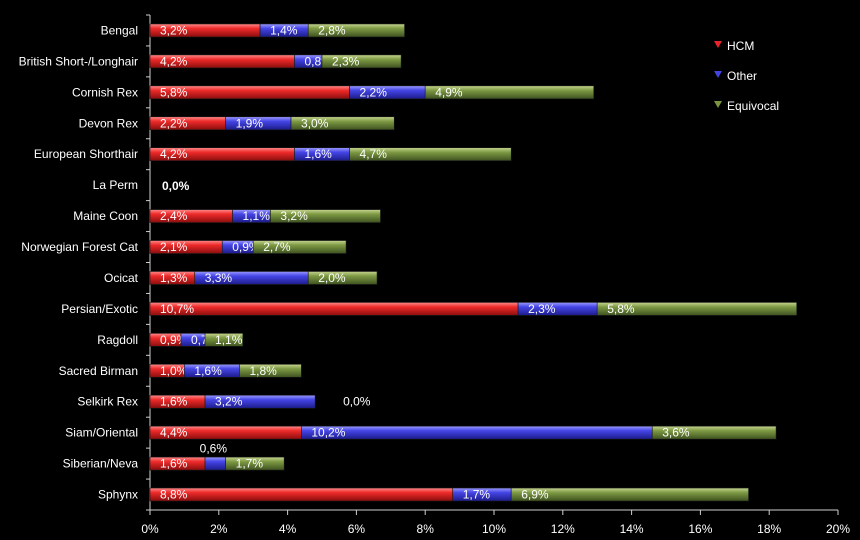 The image size is (860, 540). I want to click on category-label: Siberian/Neva, so click(101, 464).